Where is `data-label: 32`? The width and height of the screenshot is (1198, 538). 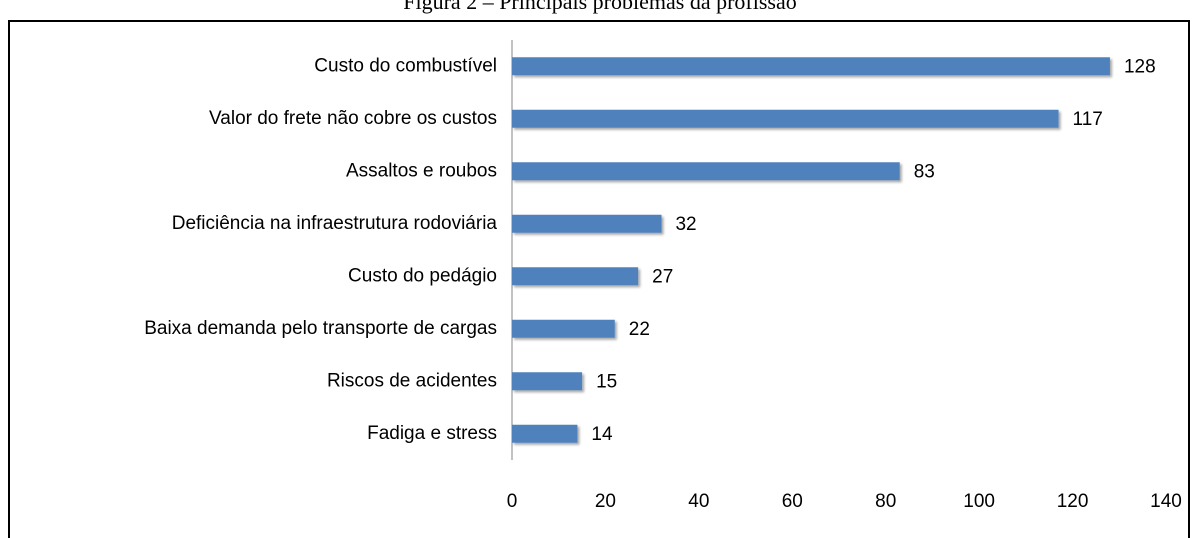
data-label: 32 is located at coordinates (685, 224).